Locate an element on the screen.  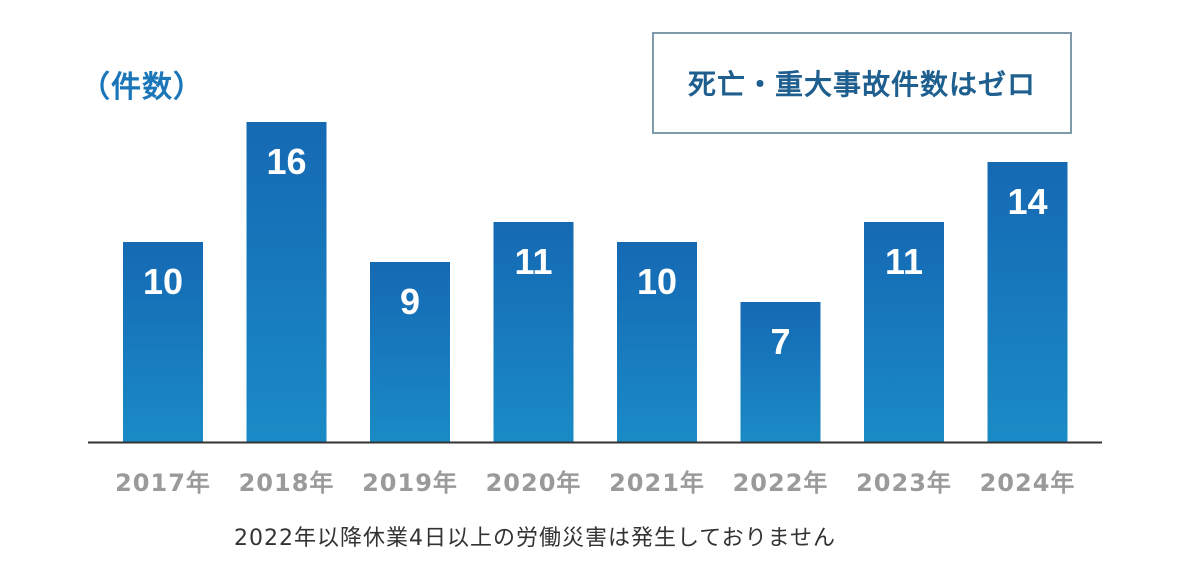
bar-2024年 is located at coordinates (1027, 302).